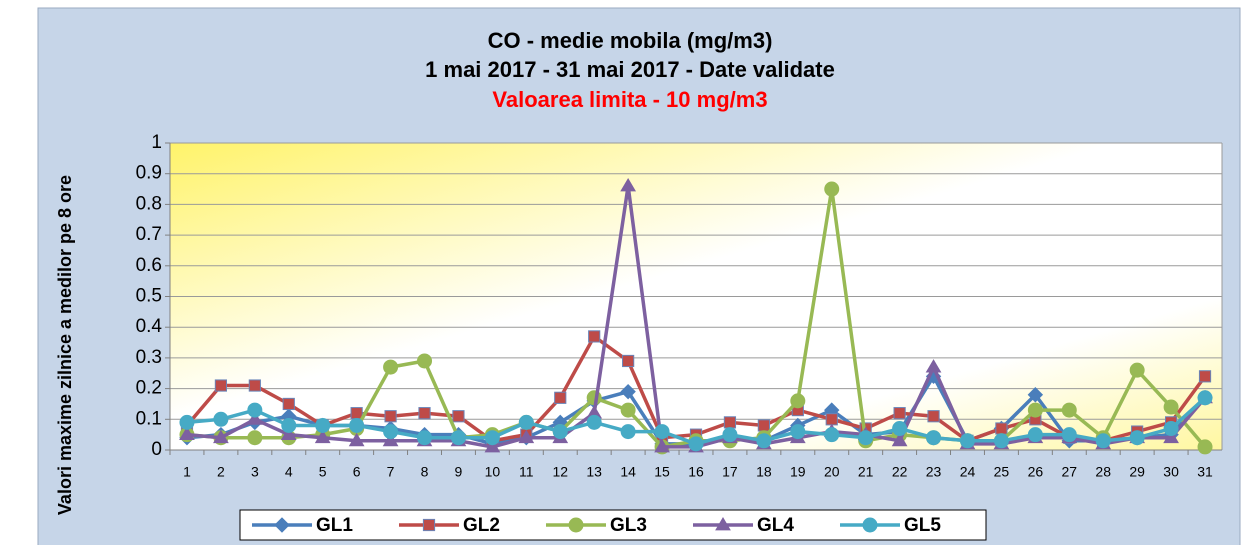 The height and width of the screenshot is (545, 1256). Describe the element at coordinates (866, 472) in the screenshot. I see `x-tick-label: 21` at that location.